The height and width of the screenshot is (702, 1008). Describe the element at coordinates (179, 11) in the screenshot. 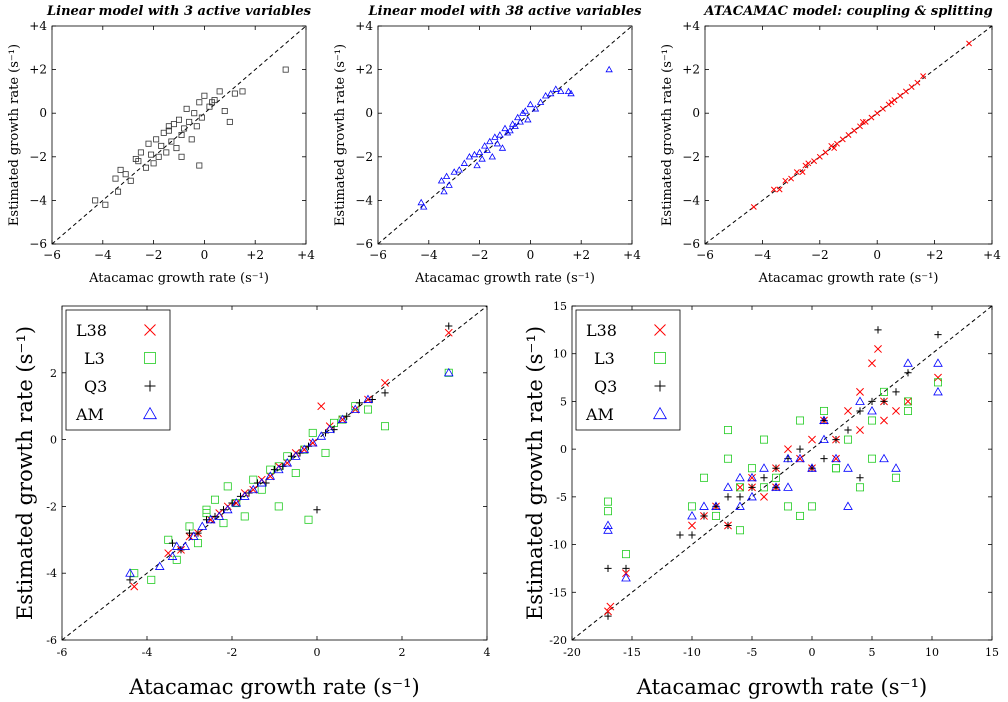

I see `chart-title: Linear model with 3 active variables` at that location.